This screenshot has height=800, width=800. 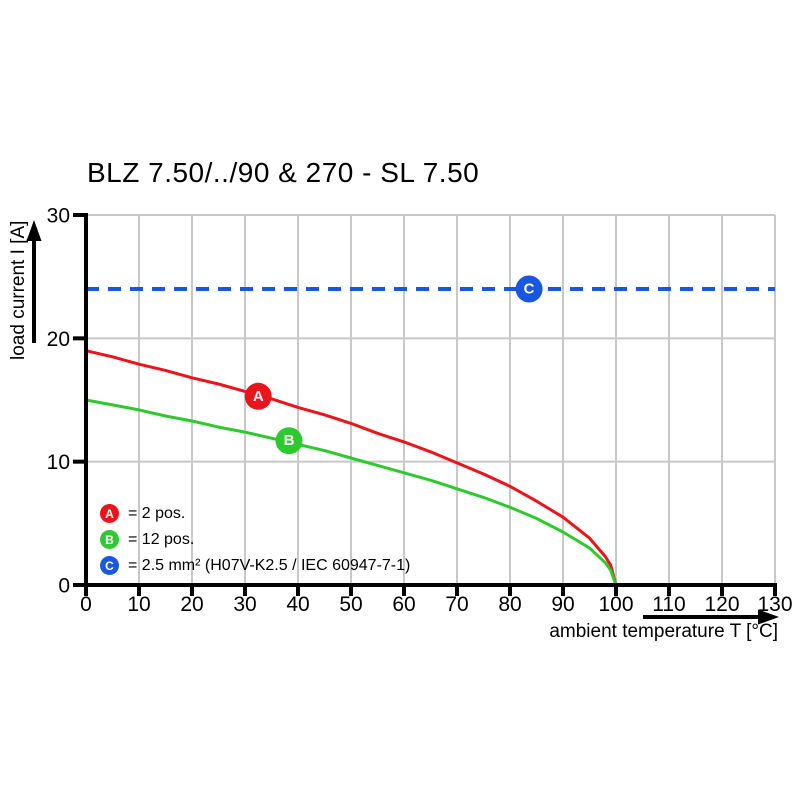 I want to click on y-tick-label: 0, so click(x=64, y=586).